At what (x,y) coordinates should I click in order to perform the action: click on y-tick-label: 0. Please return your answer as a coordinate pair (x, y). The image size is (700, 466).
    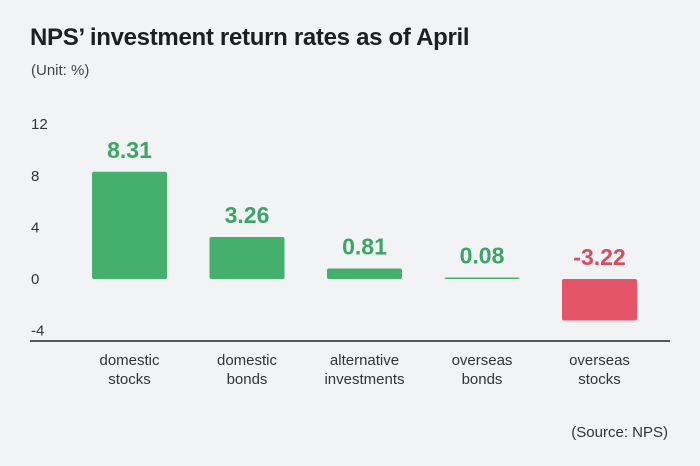
    Looking at the image, I should click on (35, 279).